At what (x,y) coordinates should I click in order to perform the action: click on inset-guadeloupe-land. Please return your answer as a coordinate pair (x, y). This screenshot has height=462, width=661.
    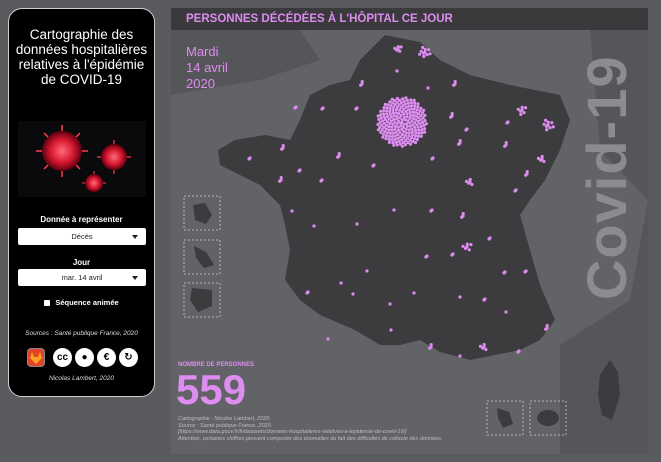
    Looking at the image, I should click on (202, 213).